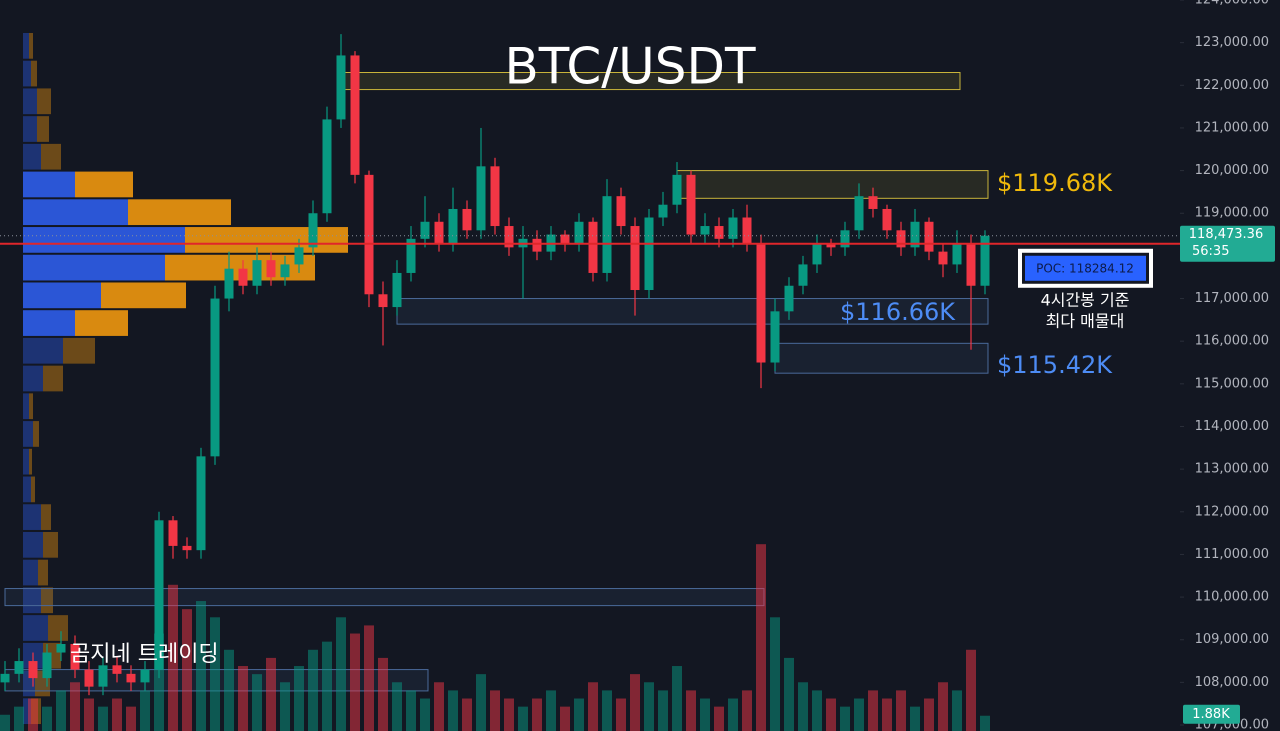  What do you see at coordinates (1232, 4) in the screenshot?
I see `y-tick-label: 124,000.00` at bounding box center [1232, 4].